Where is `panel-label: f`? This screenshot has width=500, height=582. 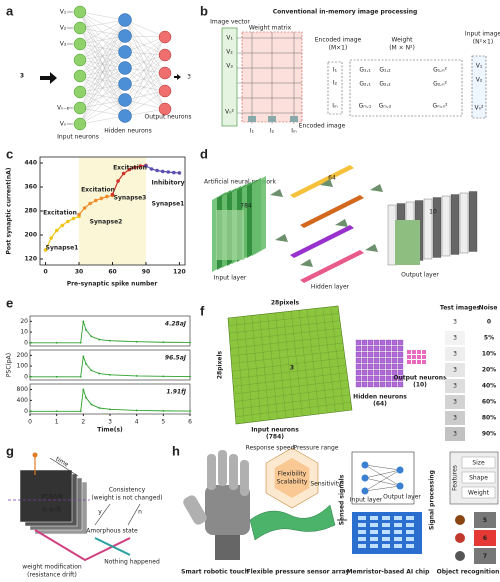 panel-label: f is located at coordinates (202, 310).